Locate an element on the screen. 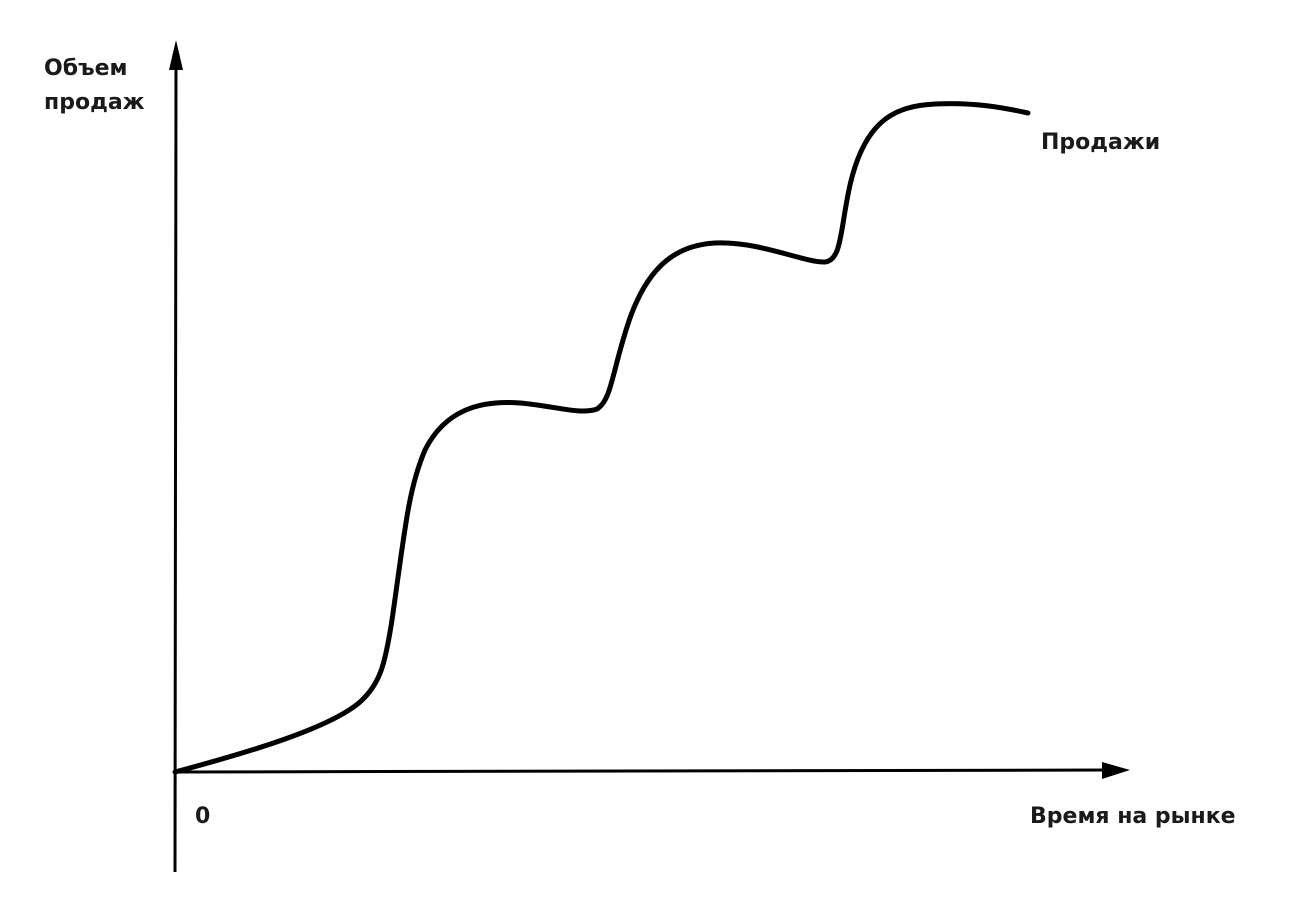 The height and width of the screenshot is (905, 1312). y-axis-label-line2: продаж is located at coordinates (94, 102).